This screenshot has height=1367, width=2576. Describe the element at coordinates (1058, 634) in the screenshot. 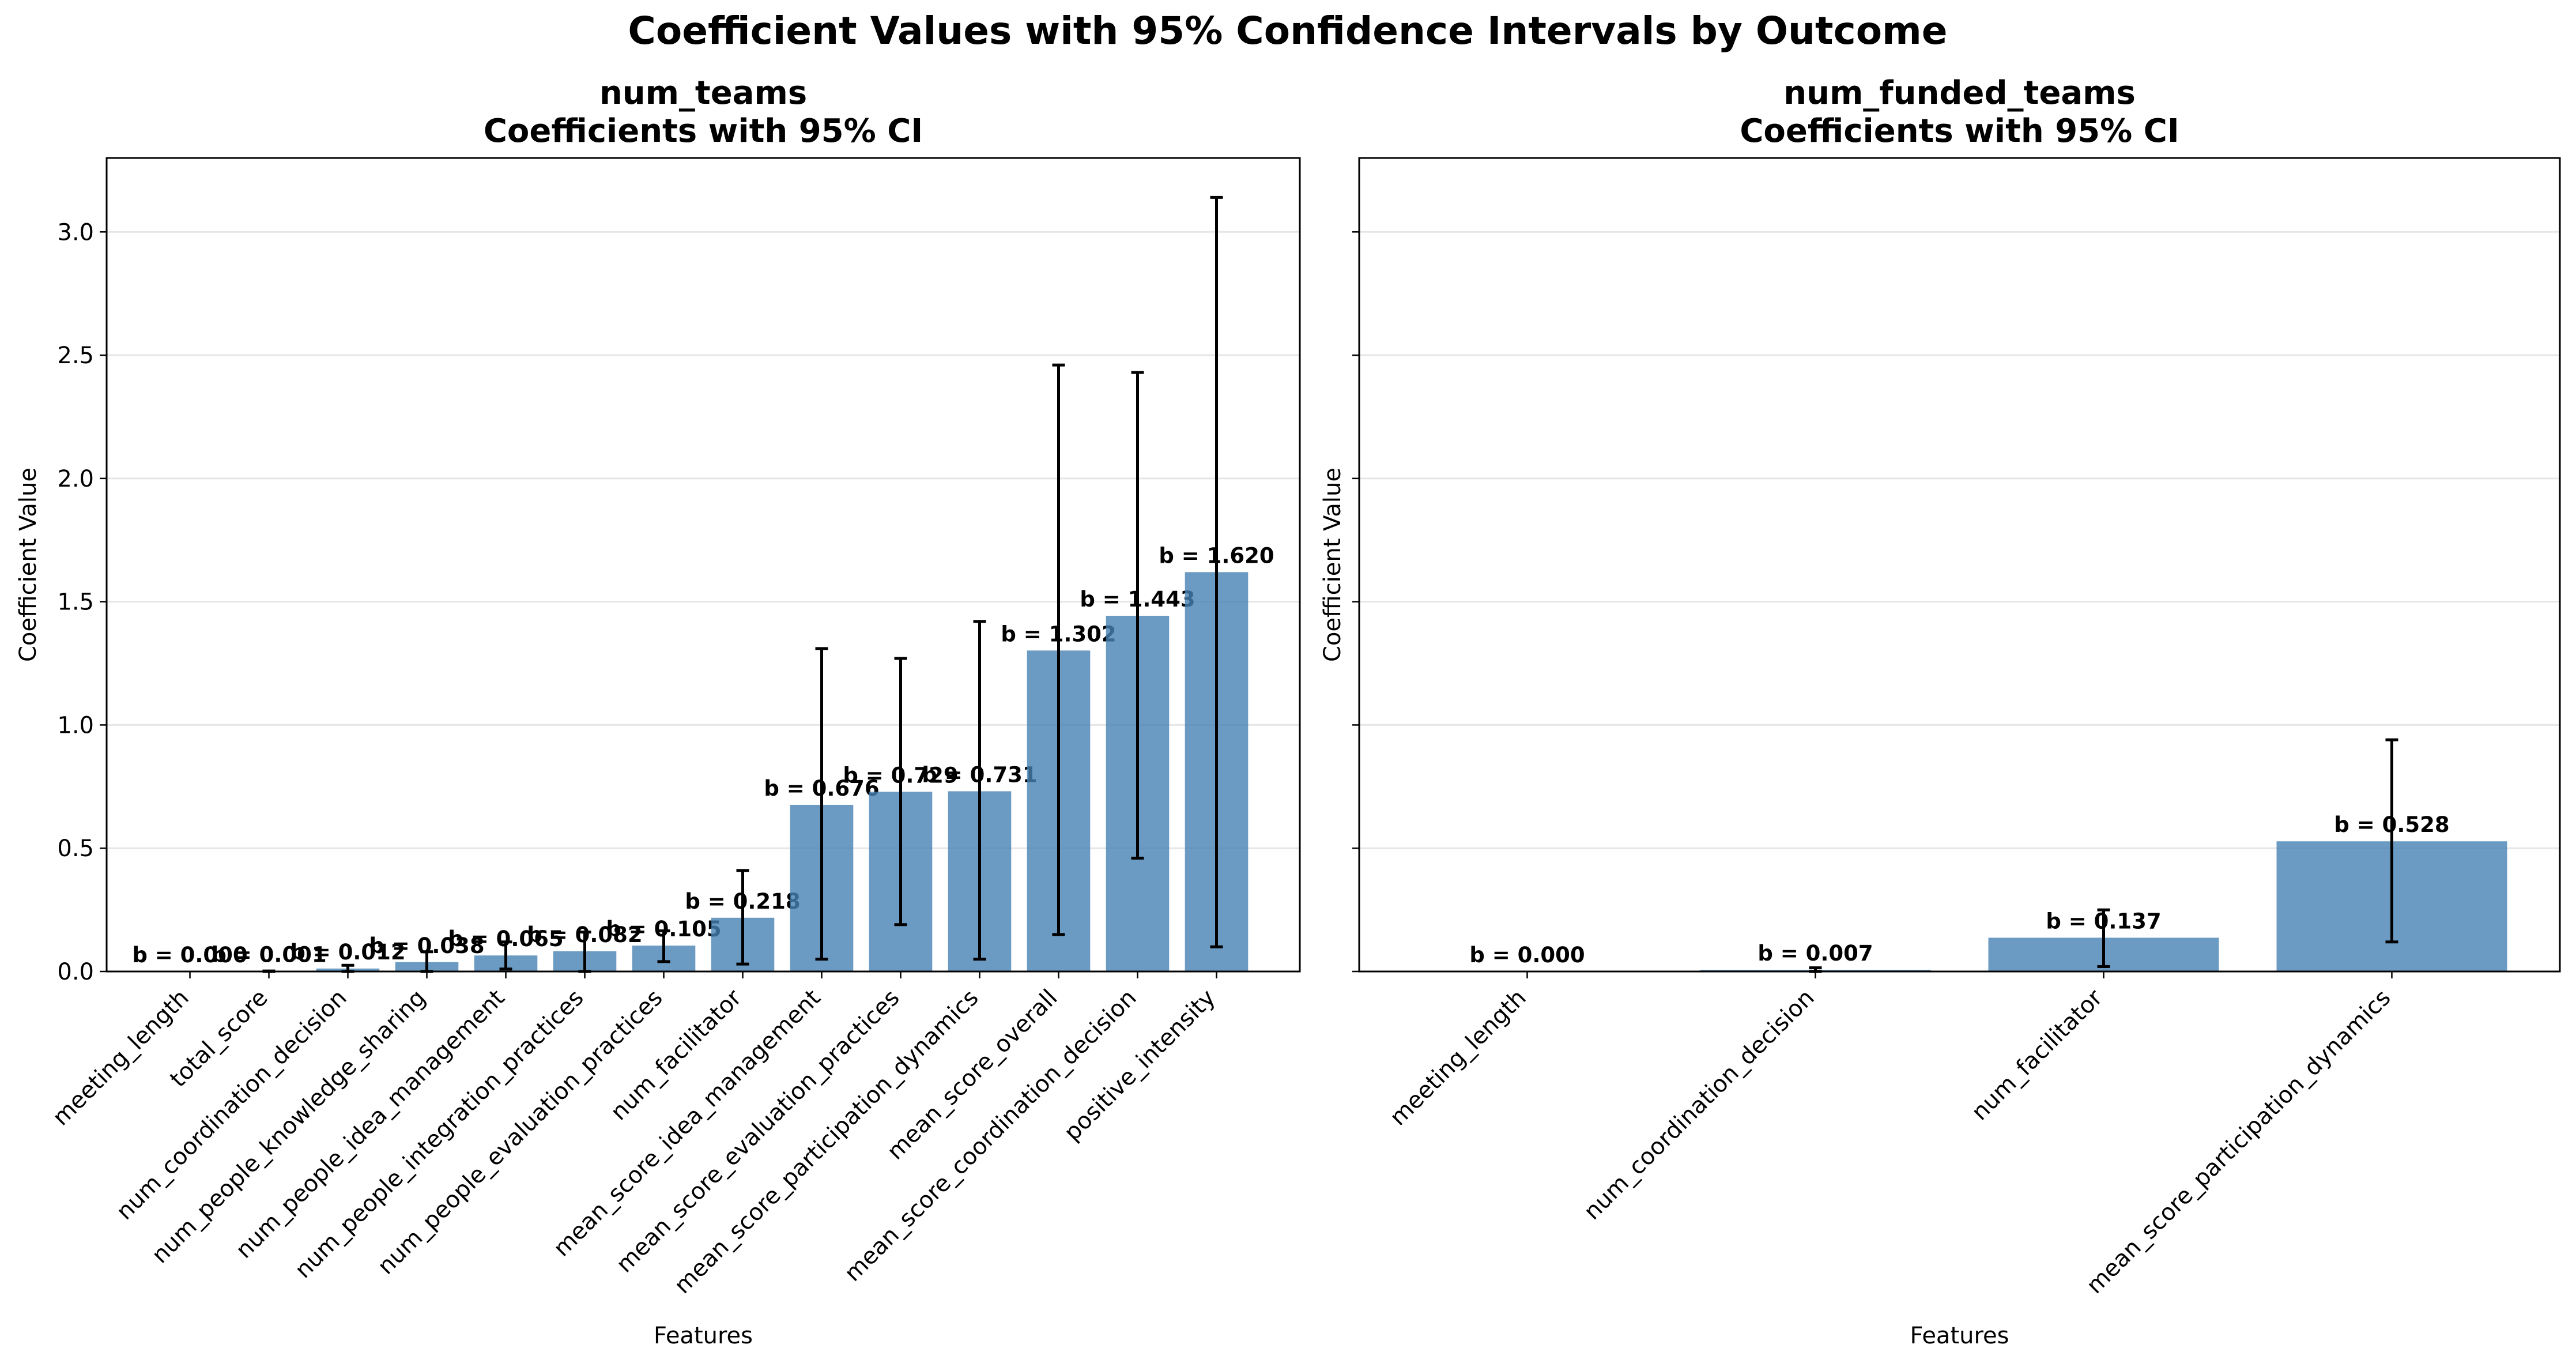

I see `data-label: b = 1.302` at that location.